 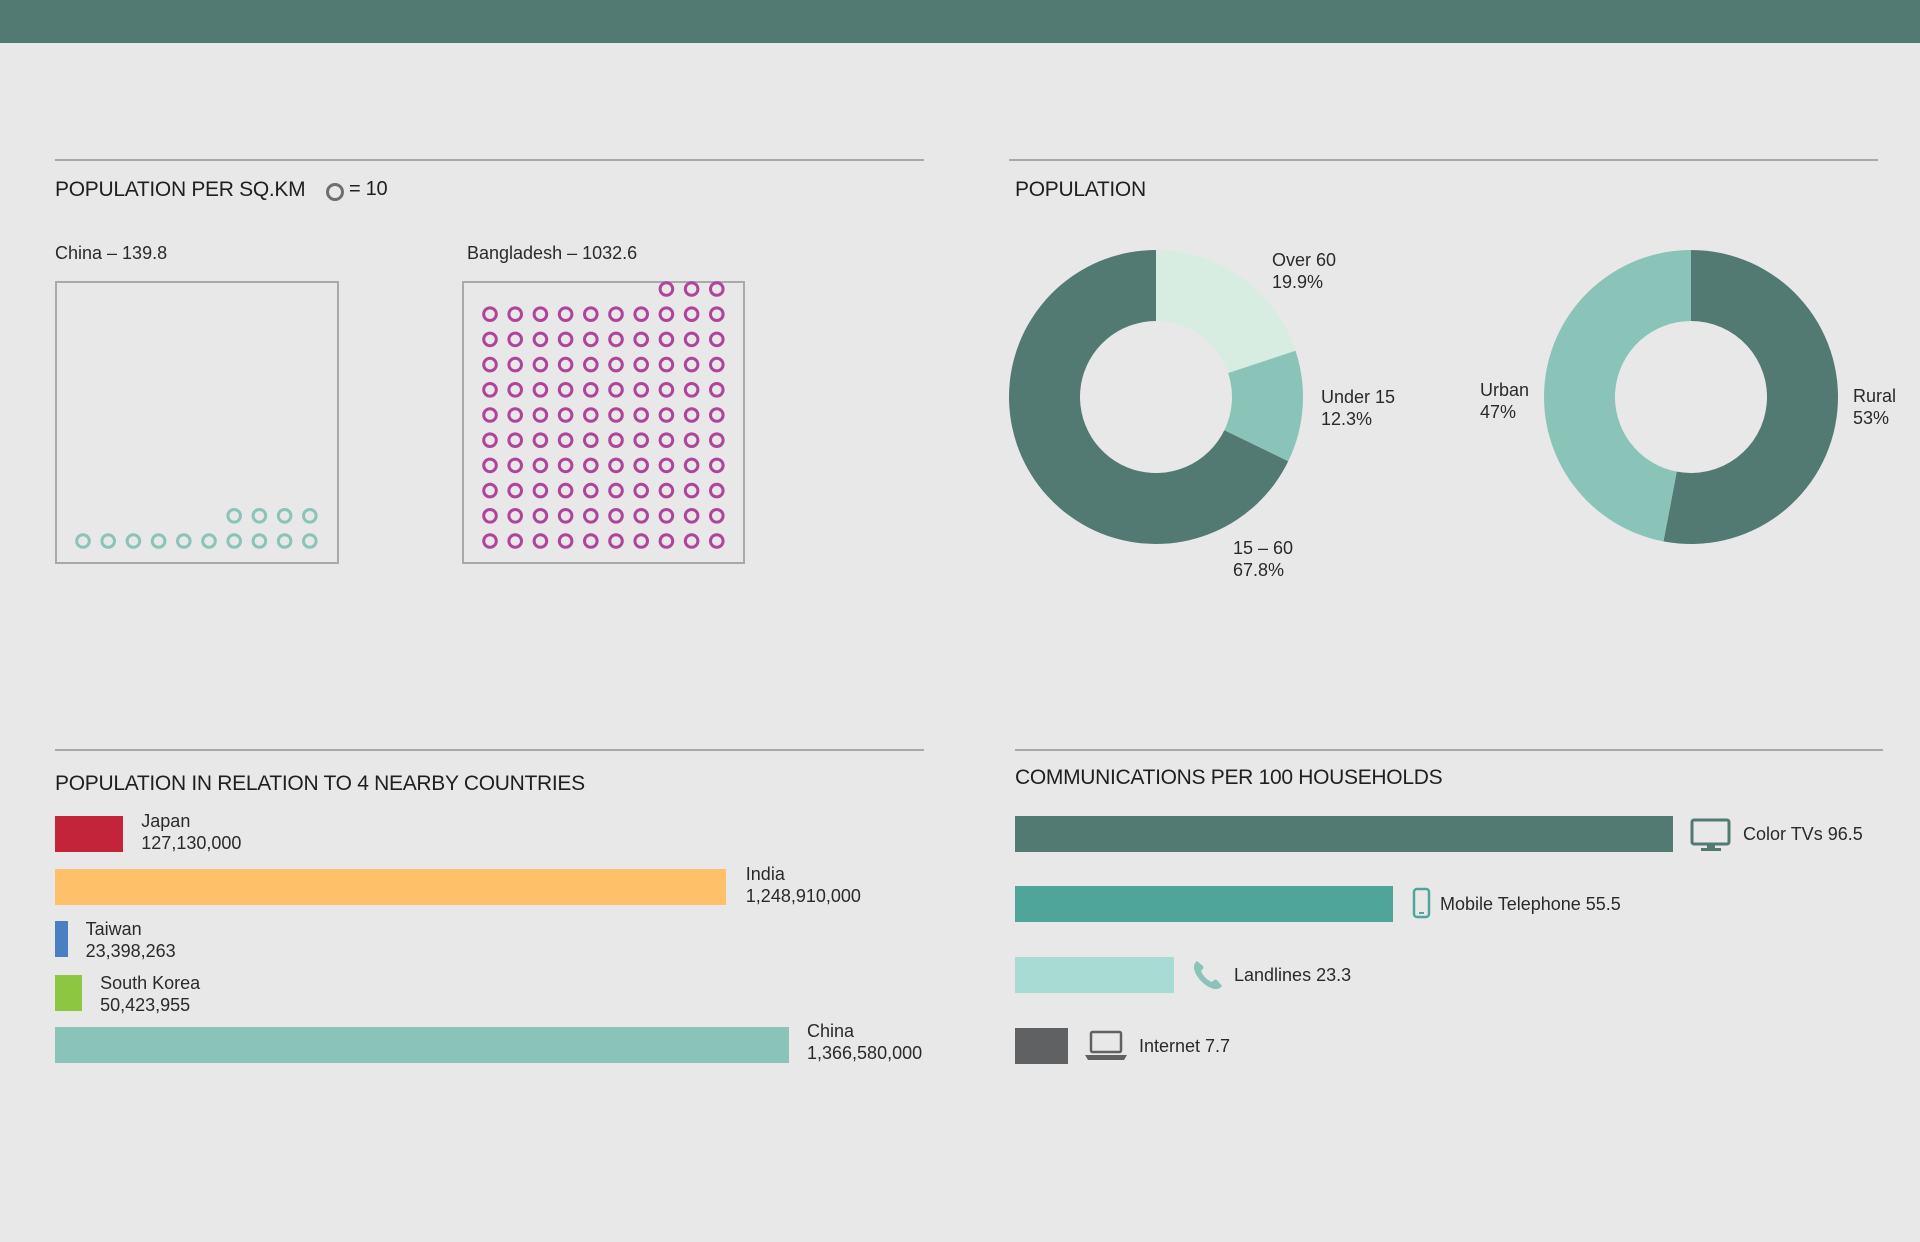 What do you see at coordinates (1293, 975) in the screenshot?
I see `comms-label: Landlines 23.3` at bounding box center [1293, 975].